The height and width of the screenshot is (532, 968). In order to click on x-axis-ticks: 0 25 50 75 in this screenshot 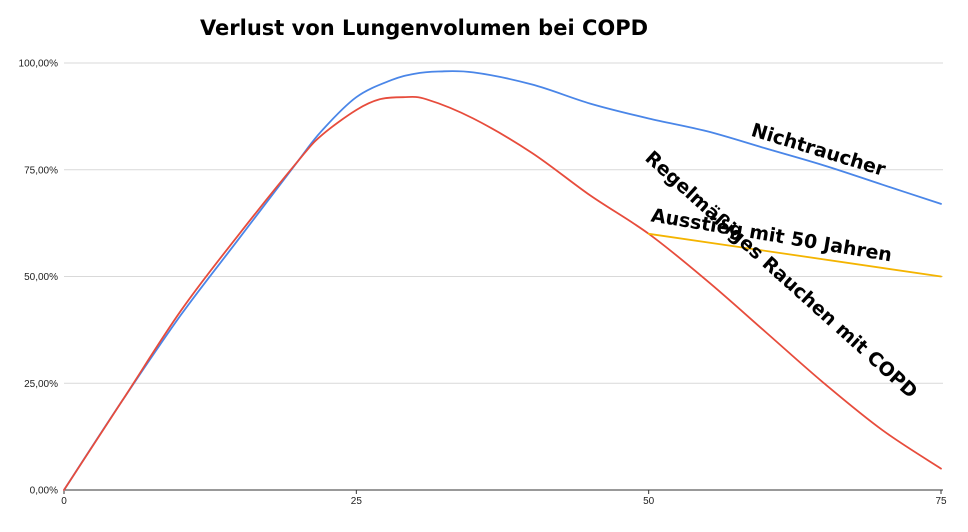, I will do `click(504, 498)`.